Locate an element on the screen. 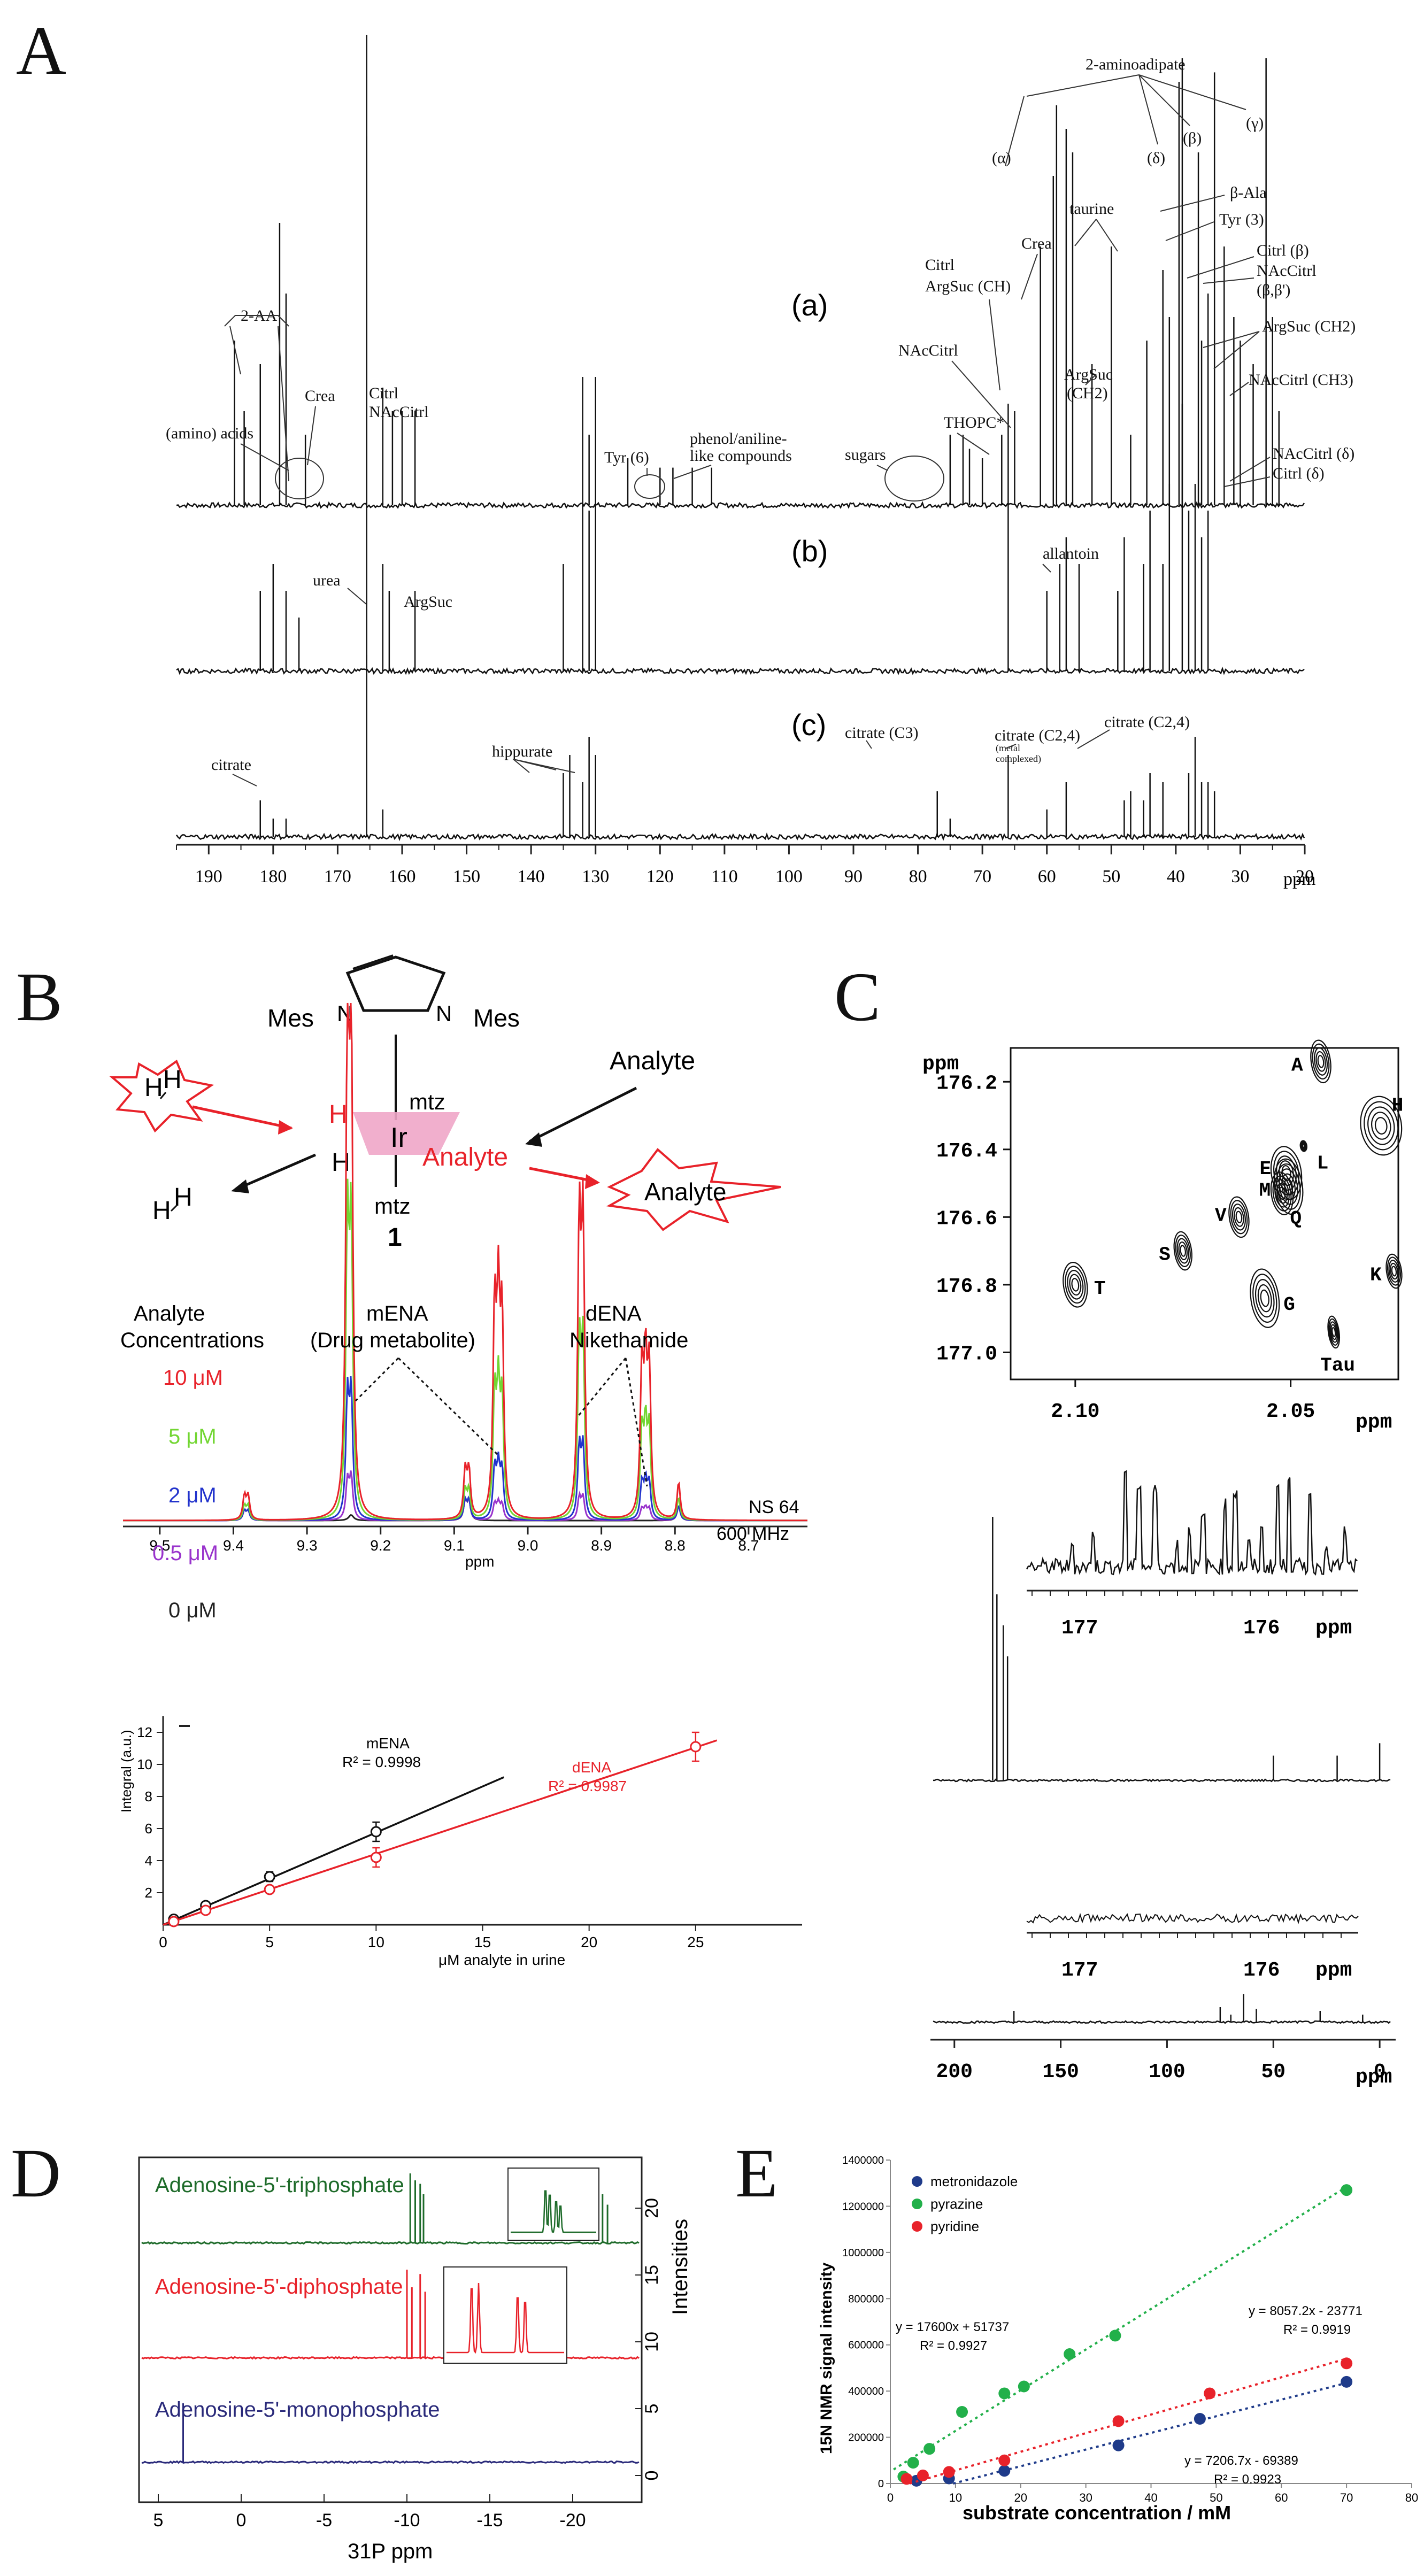 This screenshot has width=1424, height=2576. d-x-tick-label: -15 is located at coordinates (489, 2520).